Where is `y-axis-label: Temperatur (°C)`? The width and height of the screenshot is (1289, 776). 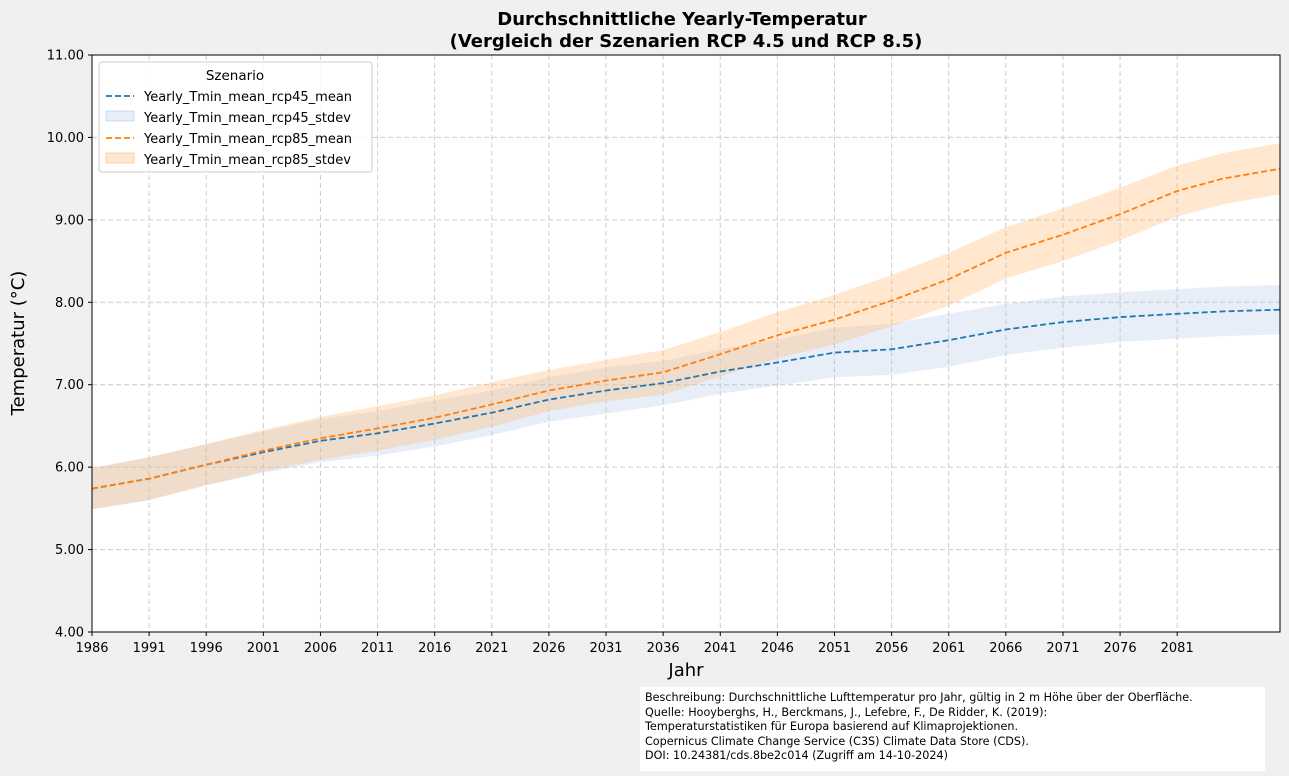 y-axis-label: Temperatur (°C) is located at coordinates (18, 344).